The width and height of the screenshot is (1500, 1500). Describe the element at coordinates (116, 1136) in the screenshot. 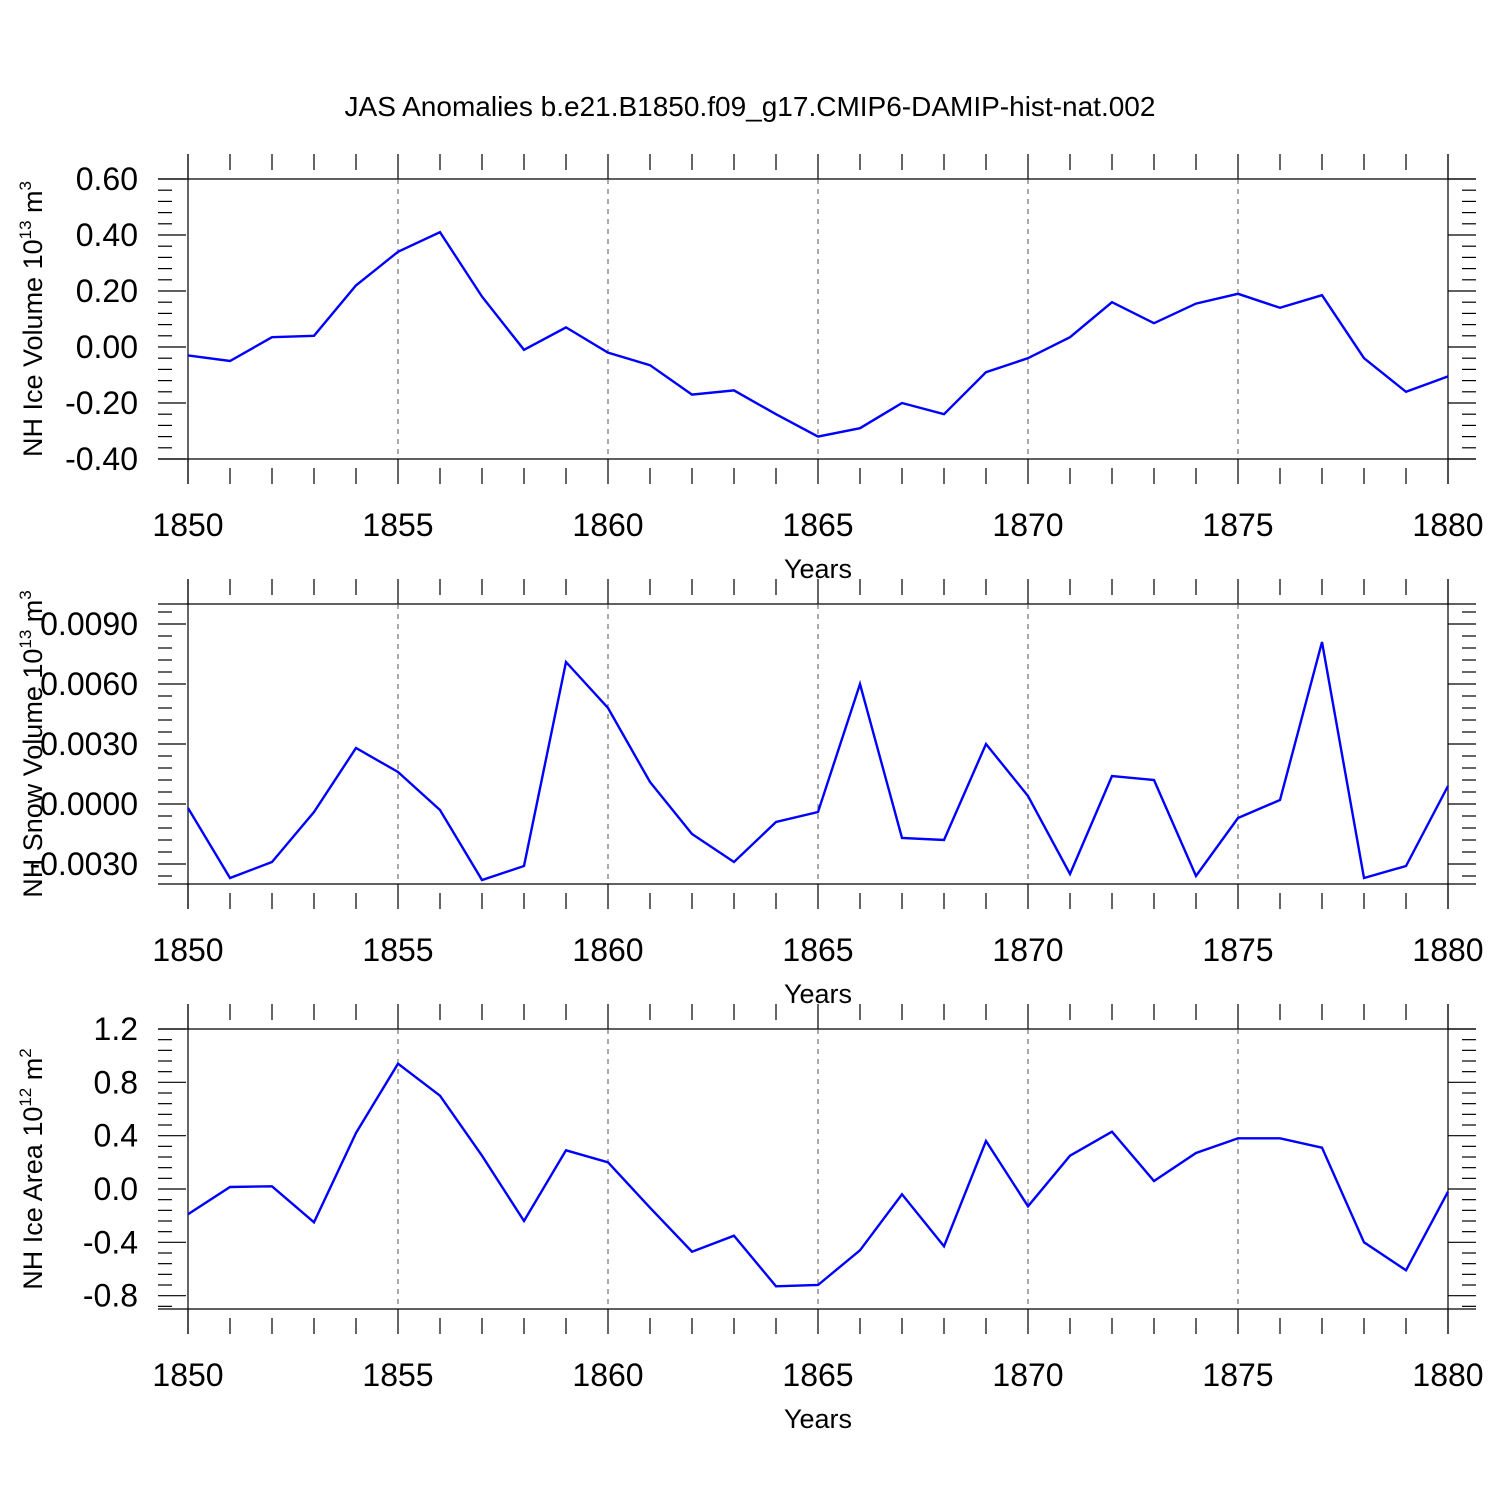

I see `y-tick-label: 0.4` at that location.